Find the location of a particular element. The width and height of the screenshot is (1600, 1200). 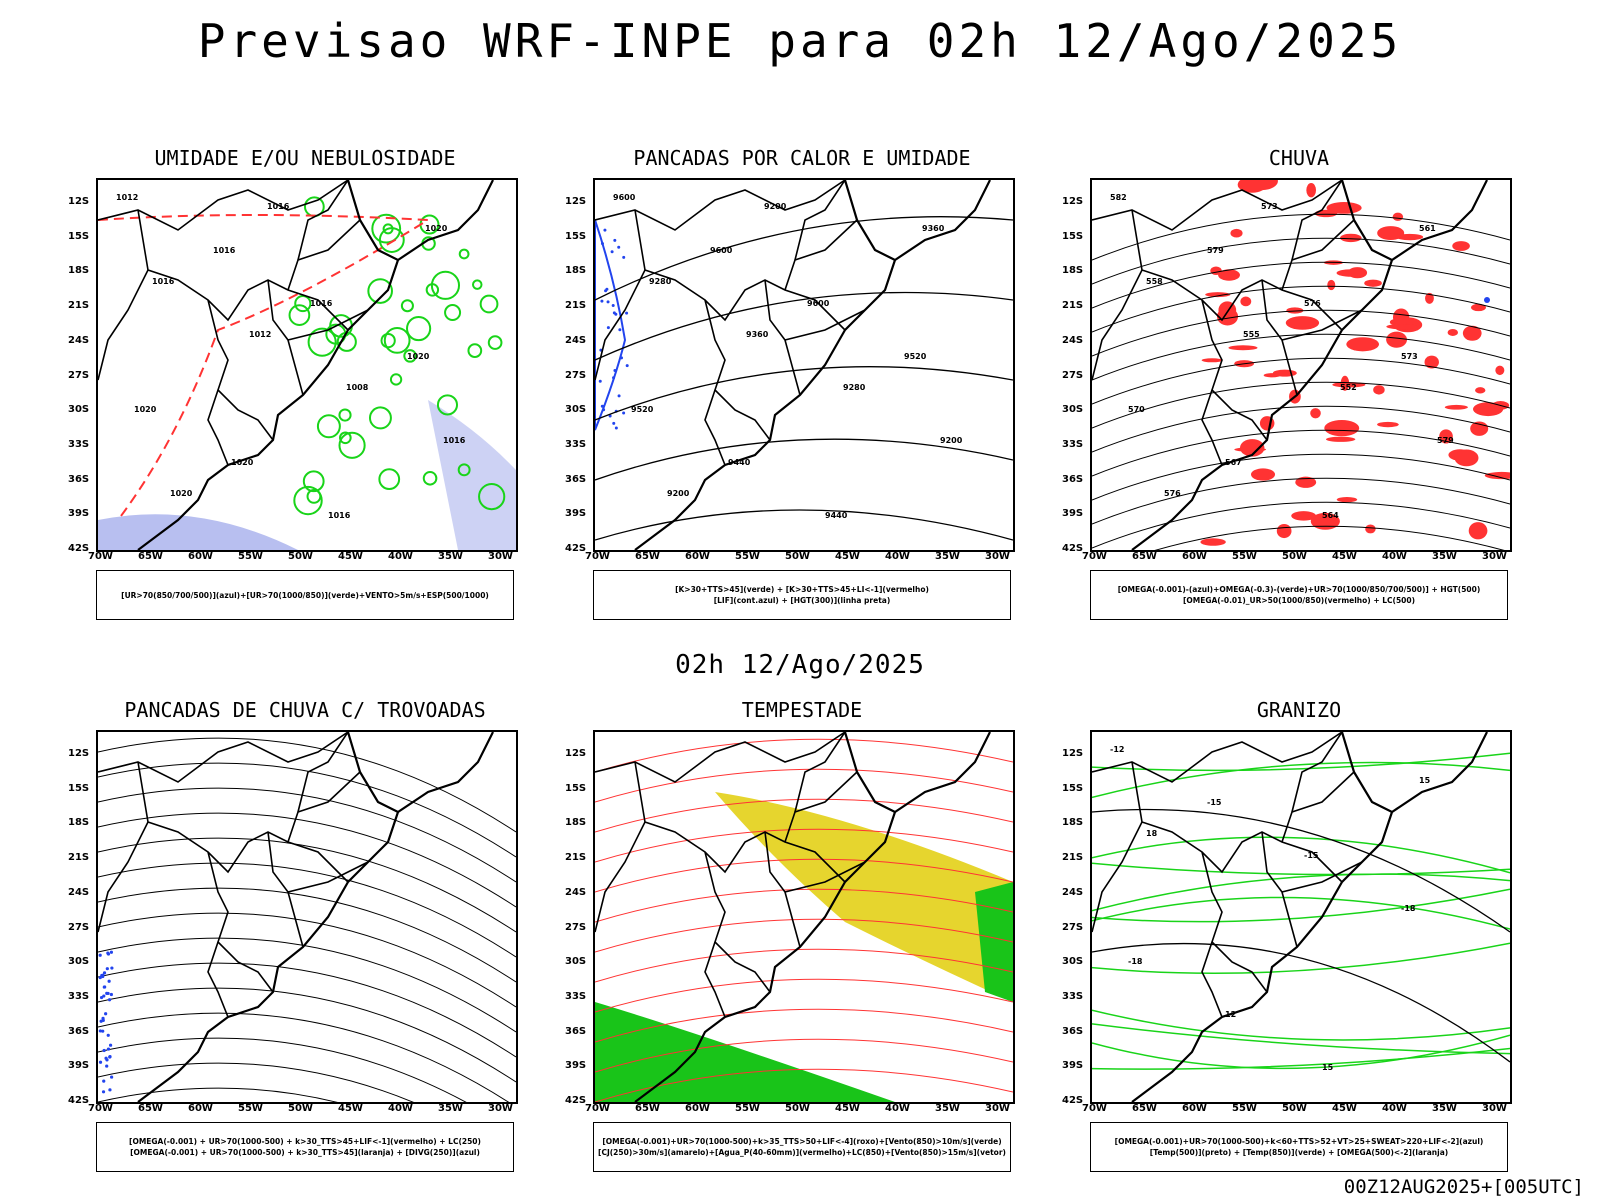

panel-title: GRANIZO is located at coordinates (1299, 710).